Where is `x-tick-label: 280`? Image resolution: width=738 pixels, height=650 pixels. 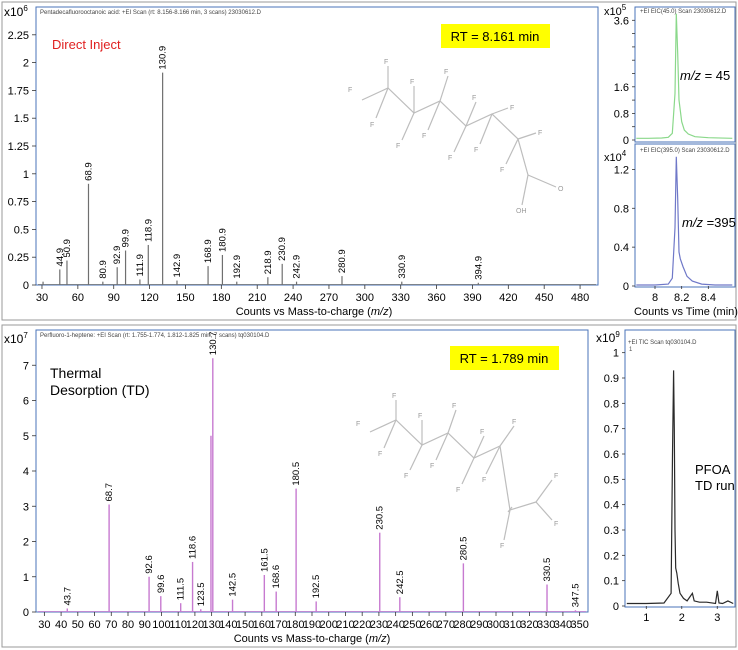 x-tick-label: 280 is located at coordinates (462, 625).